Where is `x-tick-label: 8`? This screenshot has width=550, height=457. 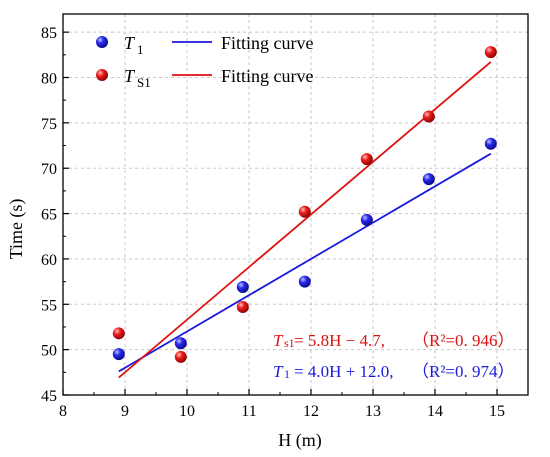 x-tick-label: 8 is located at coordinates (63, 411).